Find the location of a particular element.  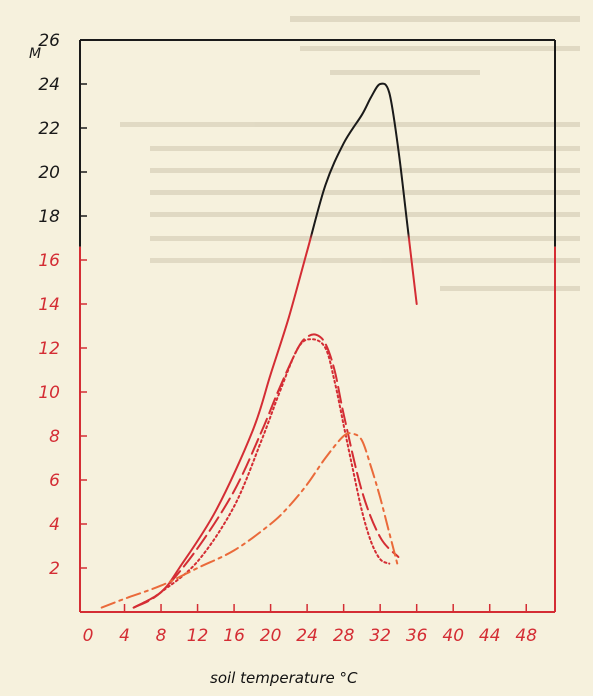

y-axis-label: M is located at coordinates (35, 54).